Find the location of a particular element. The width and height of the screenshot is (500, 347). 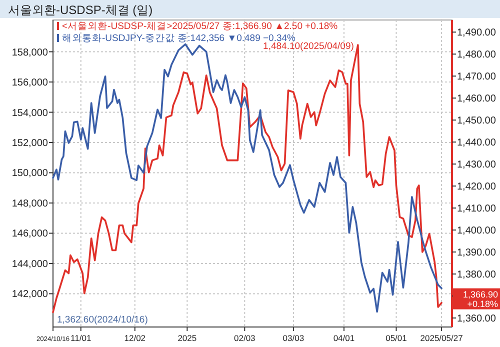

legend-label: 해외통화-USDJPY-중간값 종:142,356 ▼0.489 −0.34% is located at coordinates (179, 38).